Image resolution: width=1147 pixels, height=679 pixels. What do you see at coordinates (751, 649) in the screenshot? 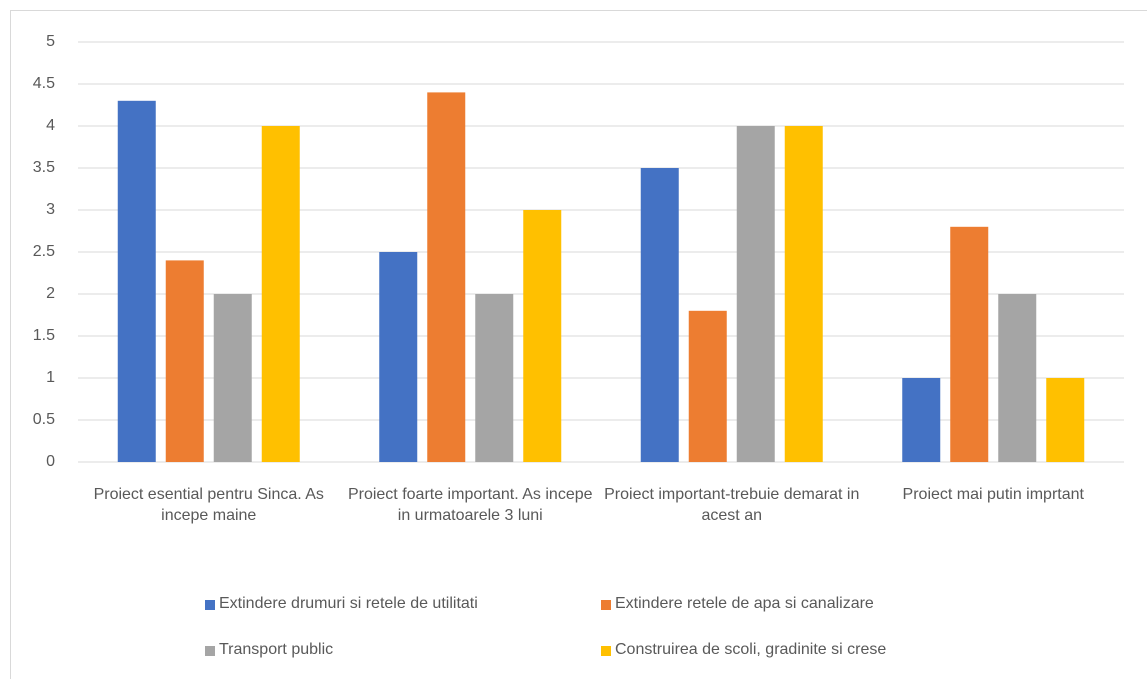
I see `legend-label: Construirea de scoli, gradinite si crese` at bounding box center [751, 649].